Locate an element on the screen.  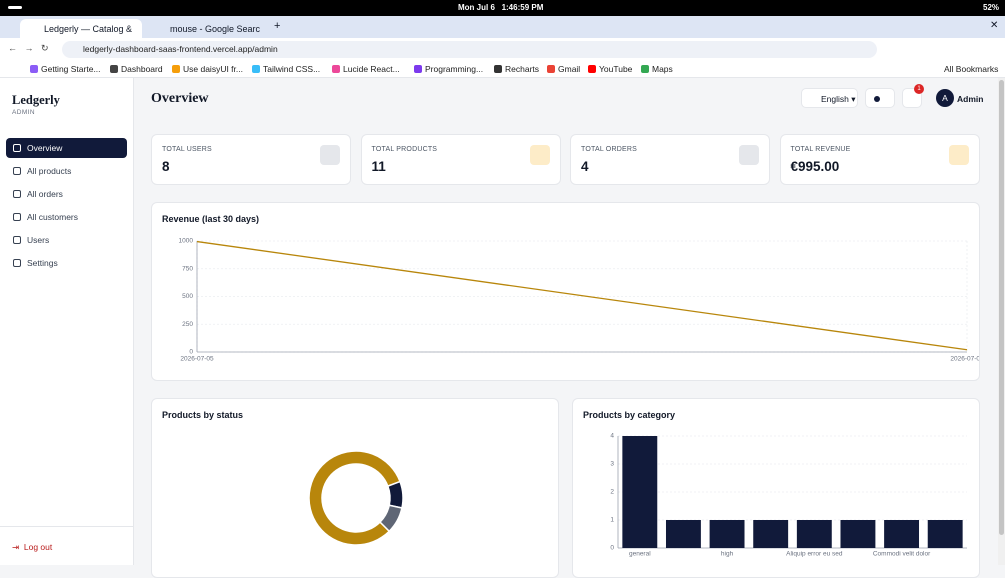
tab: Ledgerly — Catalog & is located at coordinates (81, 28).